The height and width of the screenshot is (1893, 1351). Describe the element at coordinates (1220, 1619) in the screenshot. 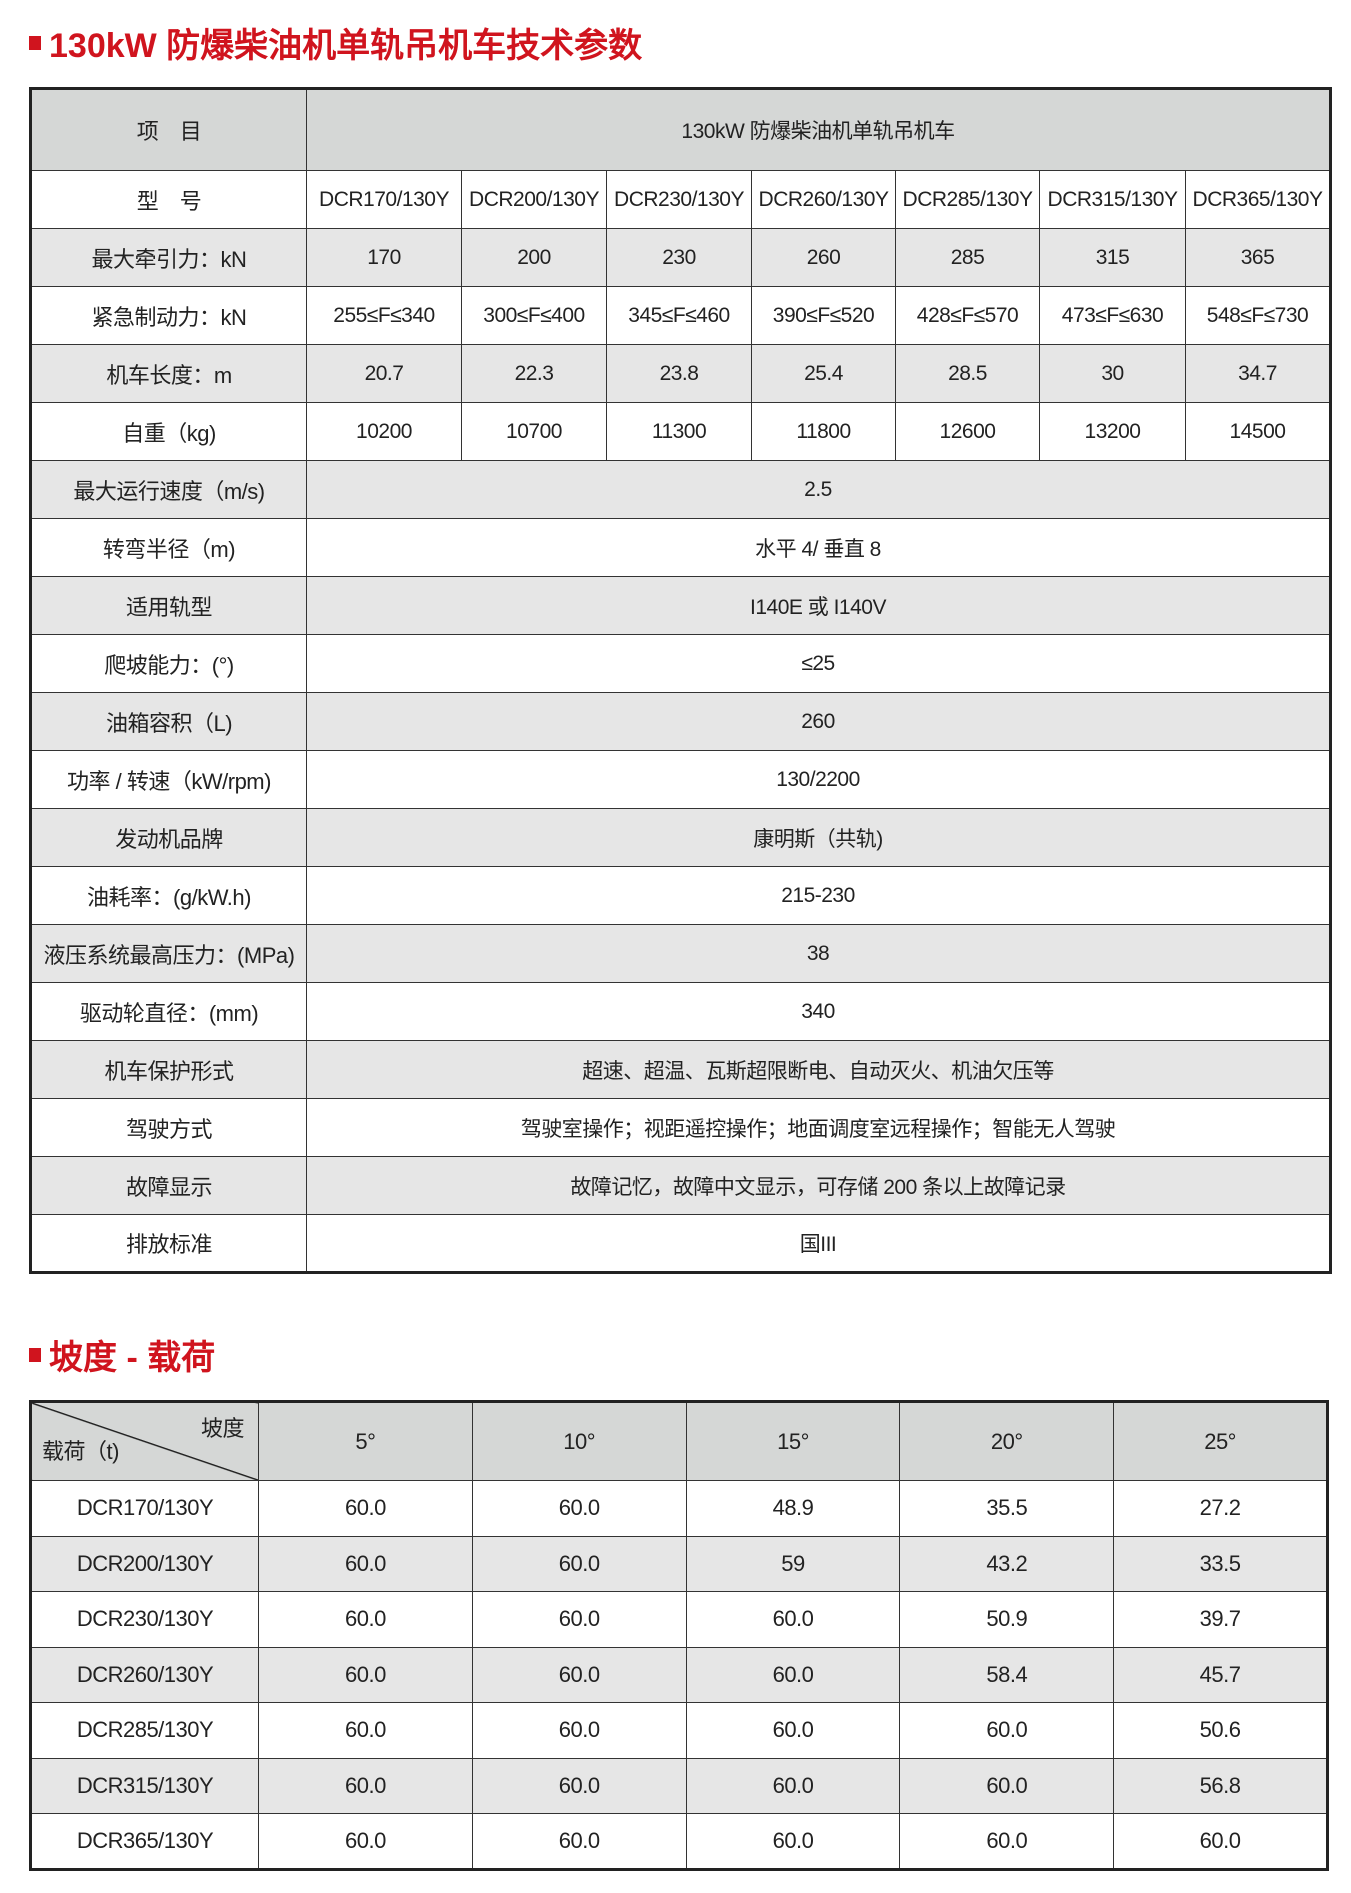

I see `load-cell: 39.7` at that location.